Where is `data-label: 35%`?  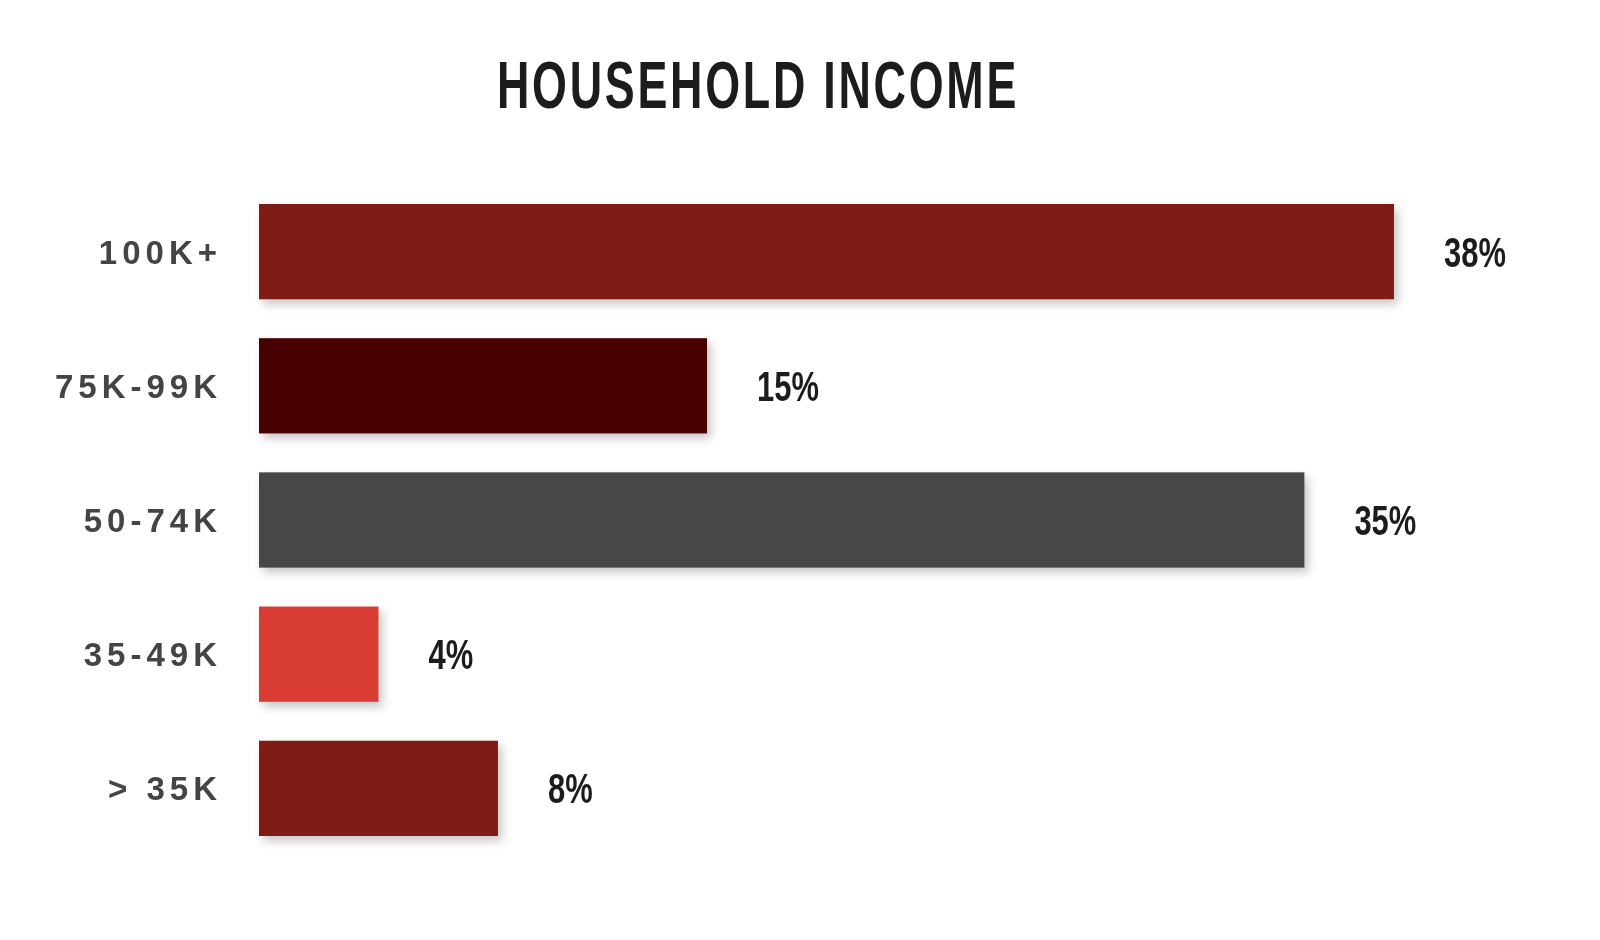 data-label: 35% is located at coordinates (1385, 520).